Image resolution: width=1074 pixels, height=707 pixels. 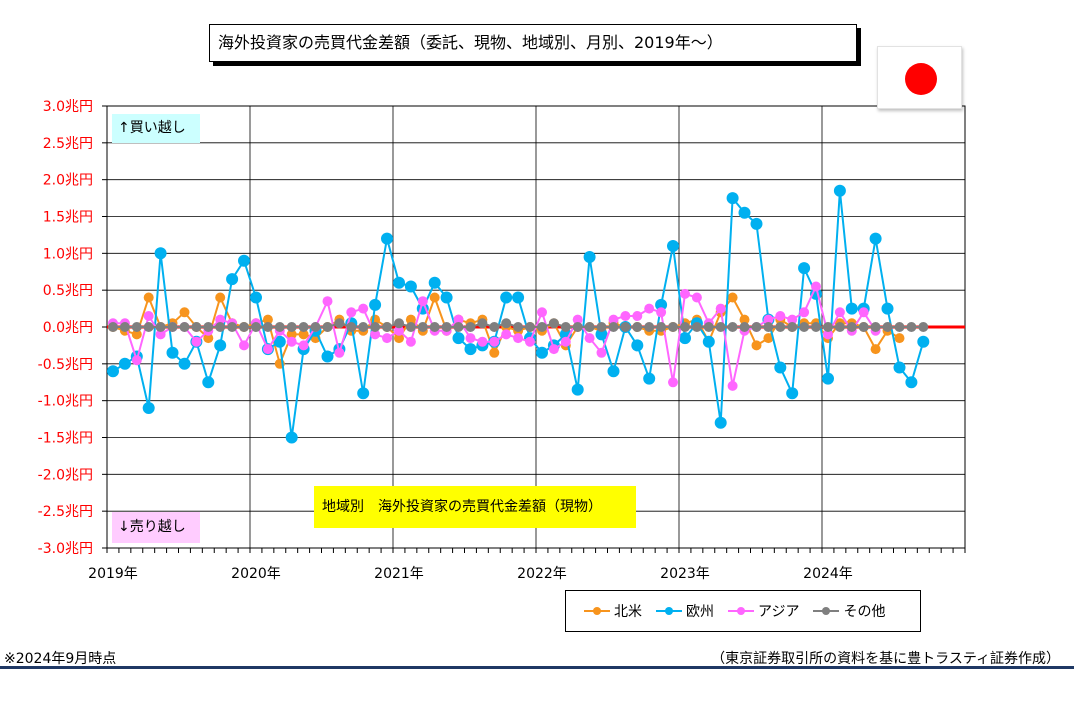 What do you see at coordinates (156, 527) in the screenshot?
I see `sell-annotation: ↓売り越し` at bounding box center [156, 527].